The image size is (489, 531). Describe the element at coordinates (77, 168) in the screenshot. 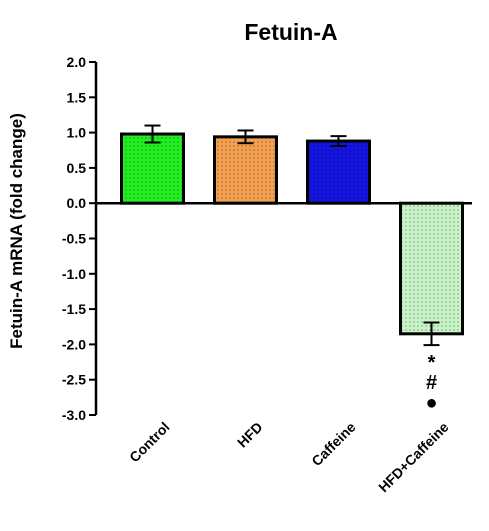

I see `y-tick-label: 0.5` at that location.